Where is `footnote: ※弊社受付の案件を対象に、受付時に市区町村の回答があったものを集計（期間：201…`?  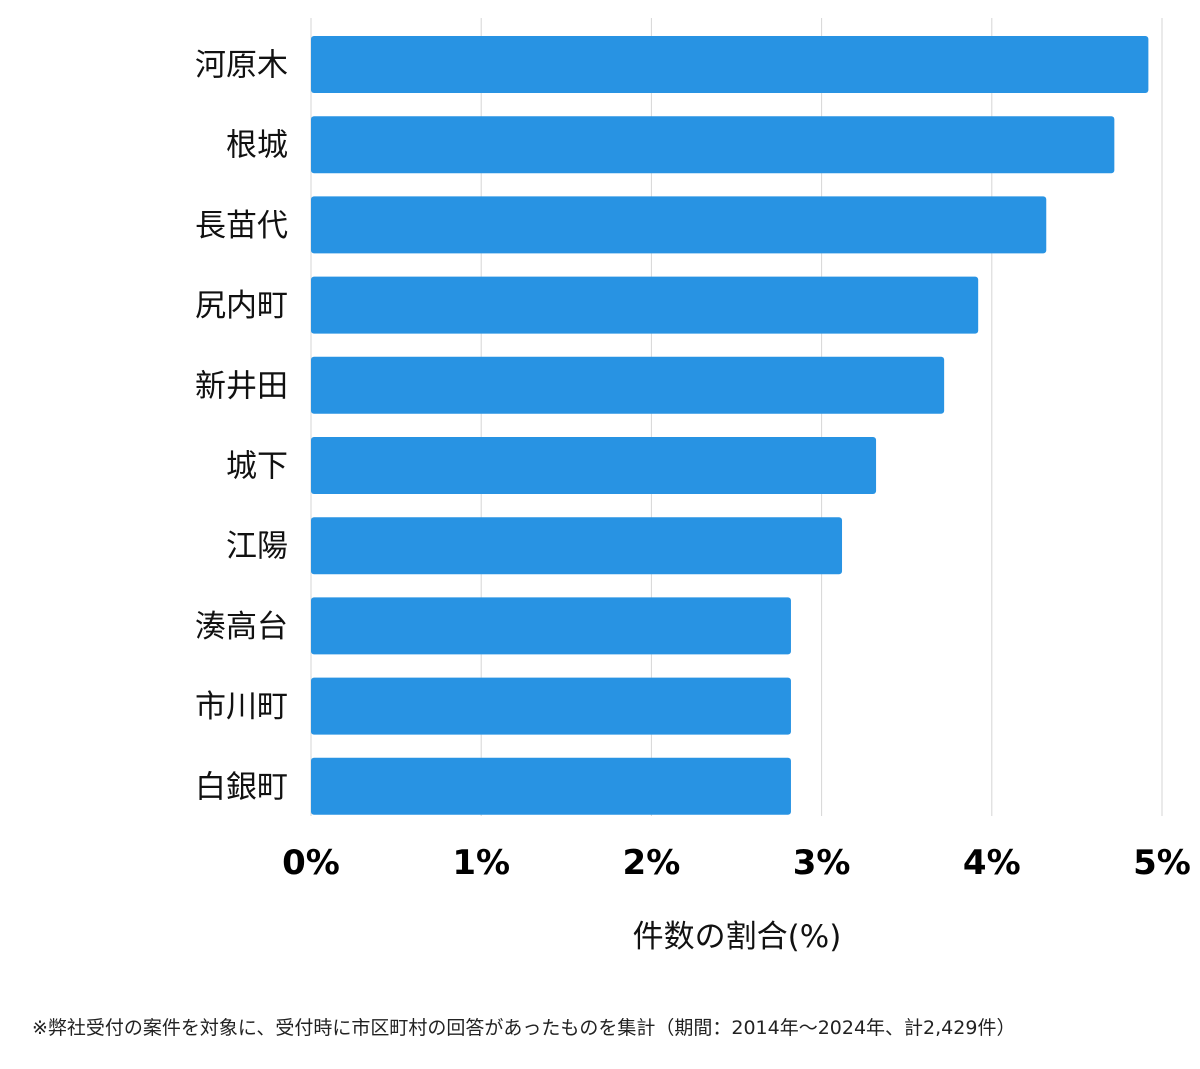 footnote: ※弊社受付の案件を対象に、受付時に市区町村の回答があったものを集計（期間：201… is located at coordinates (524, 1028).